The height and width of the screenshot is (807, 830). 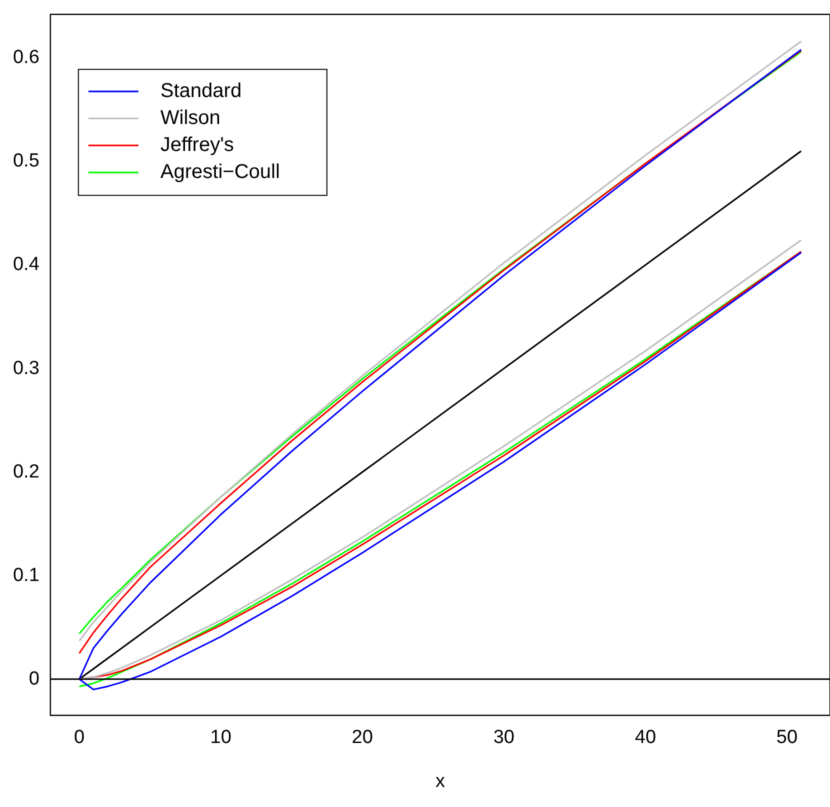 What do you see at coordinates (34, 679) in the screenshot?
I see `y-tick-label: 0` at bounding box center [34, 679].